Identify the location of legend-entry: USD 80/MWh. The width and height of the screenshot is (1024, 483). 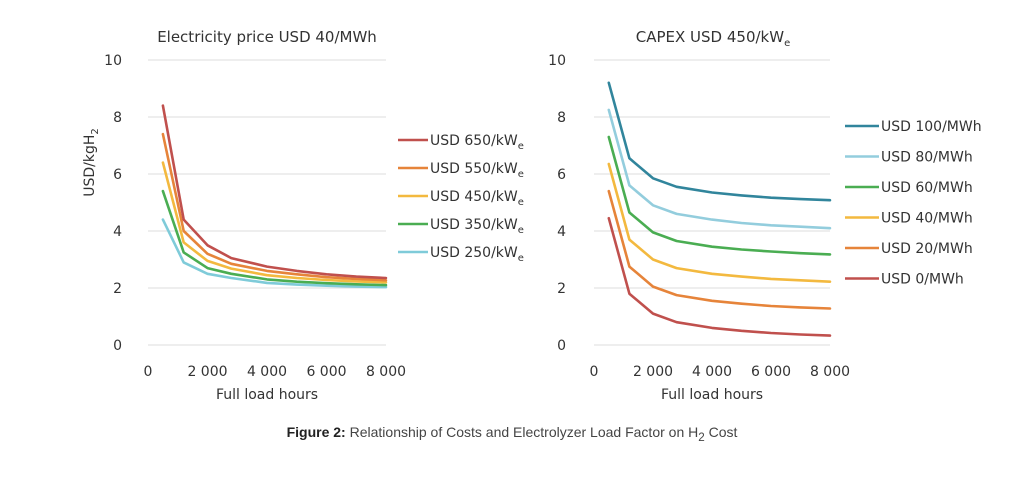
(927, 158).